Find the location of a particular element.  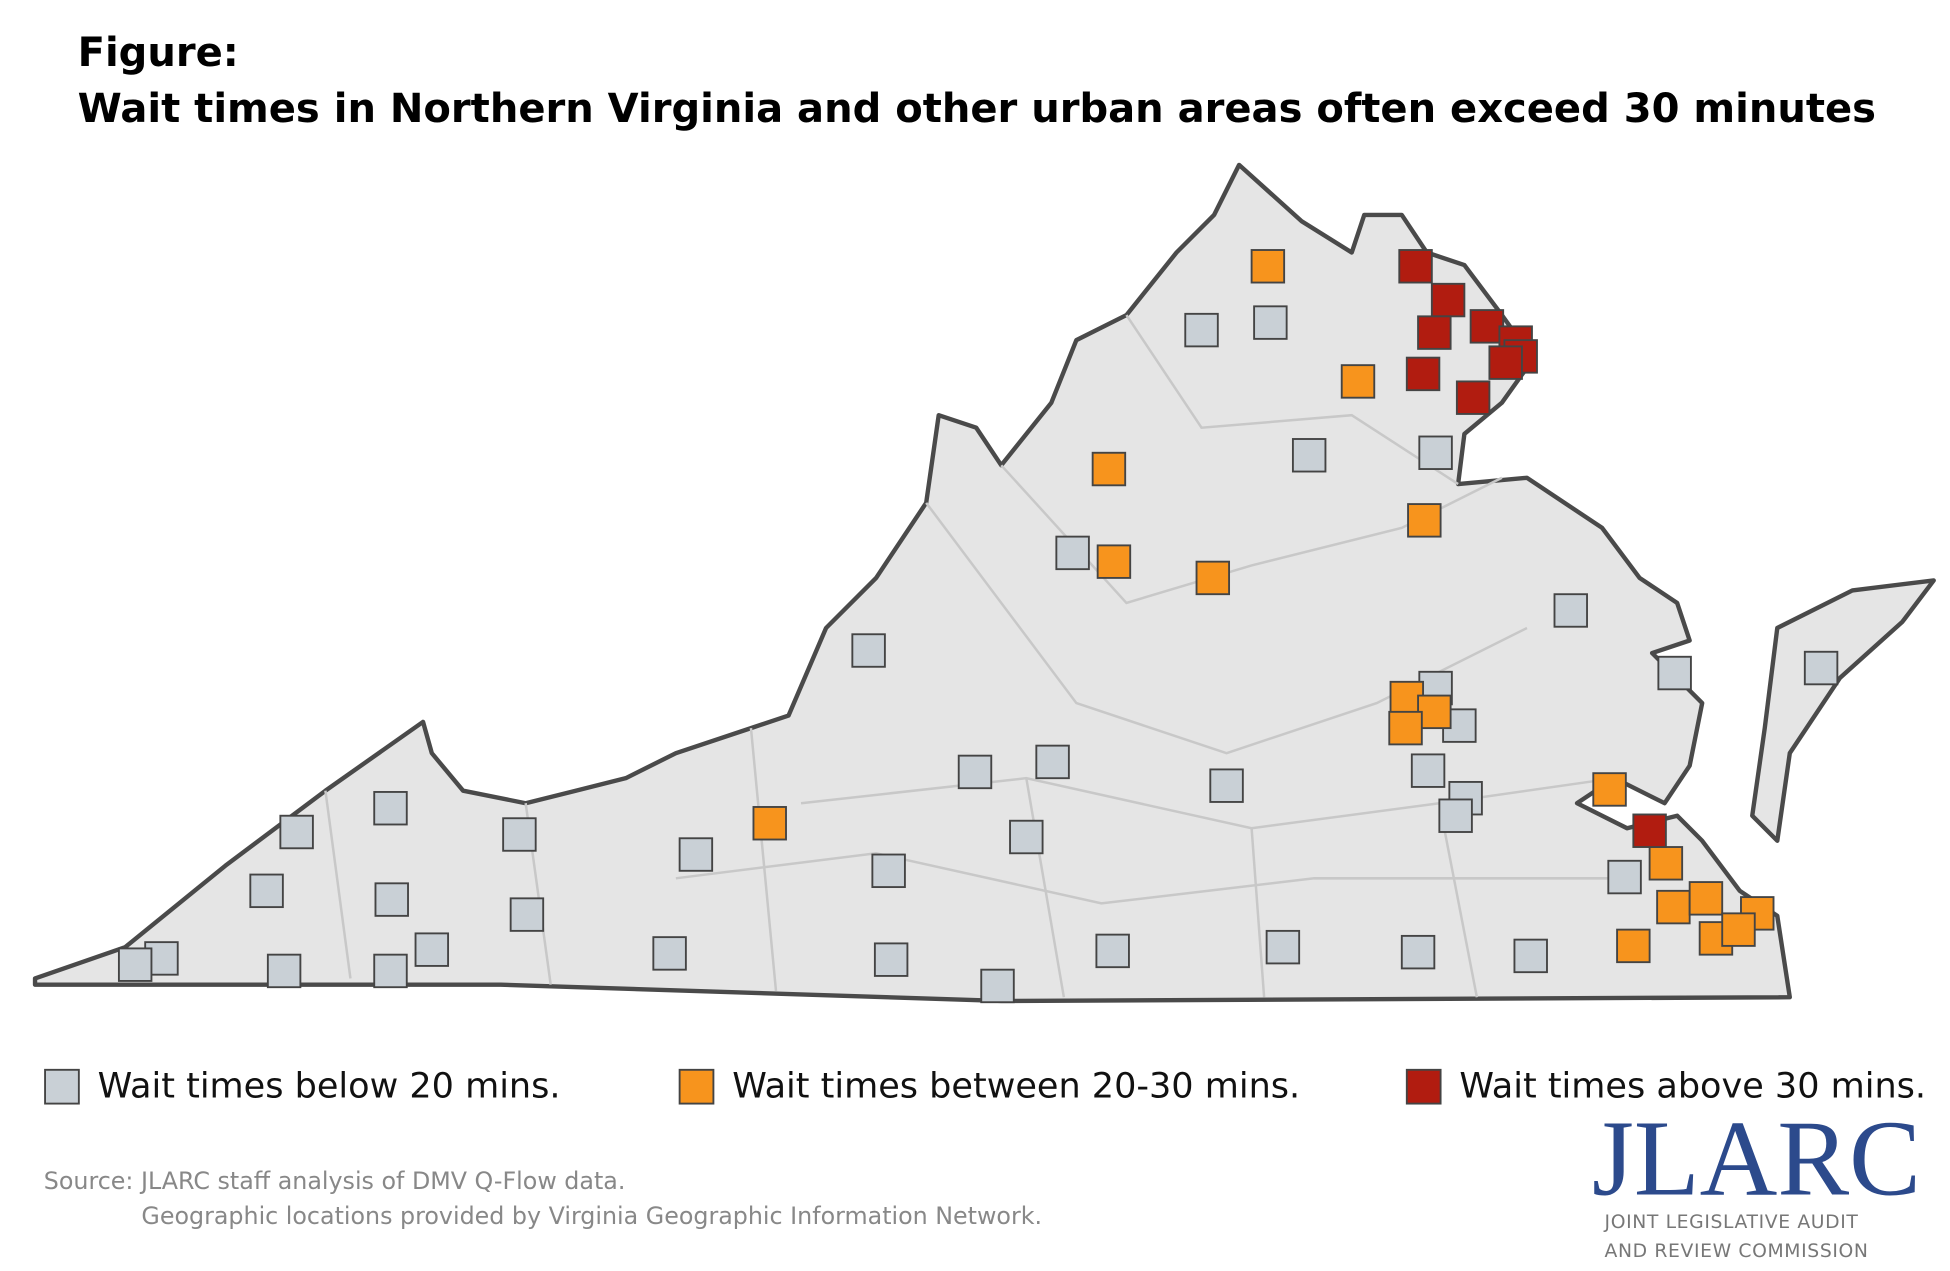

eastern-shore is located at coordinates (1843, 710).